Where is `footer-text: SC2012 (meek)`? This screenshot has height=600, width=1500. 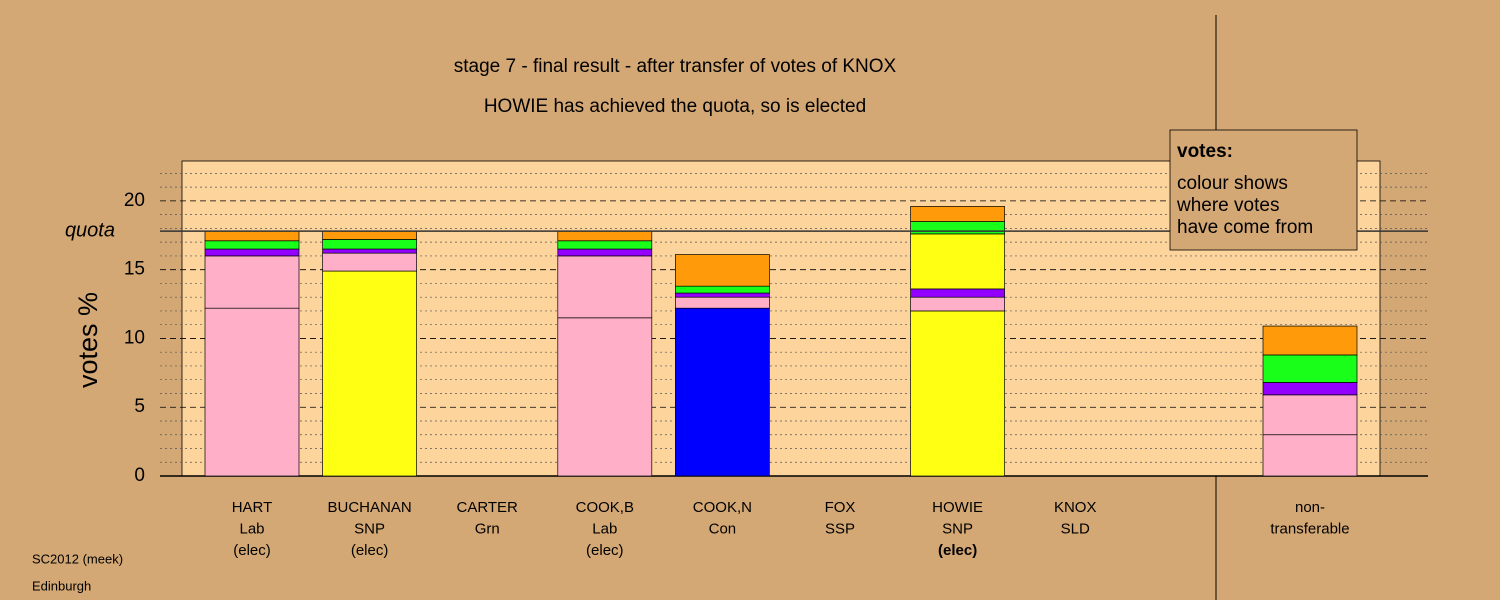 footer-text: SC2012 (meek) is located at coordinates (77, 558).